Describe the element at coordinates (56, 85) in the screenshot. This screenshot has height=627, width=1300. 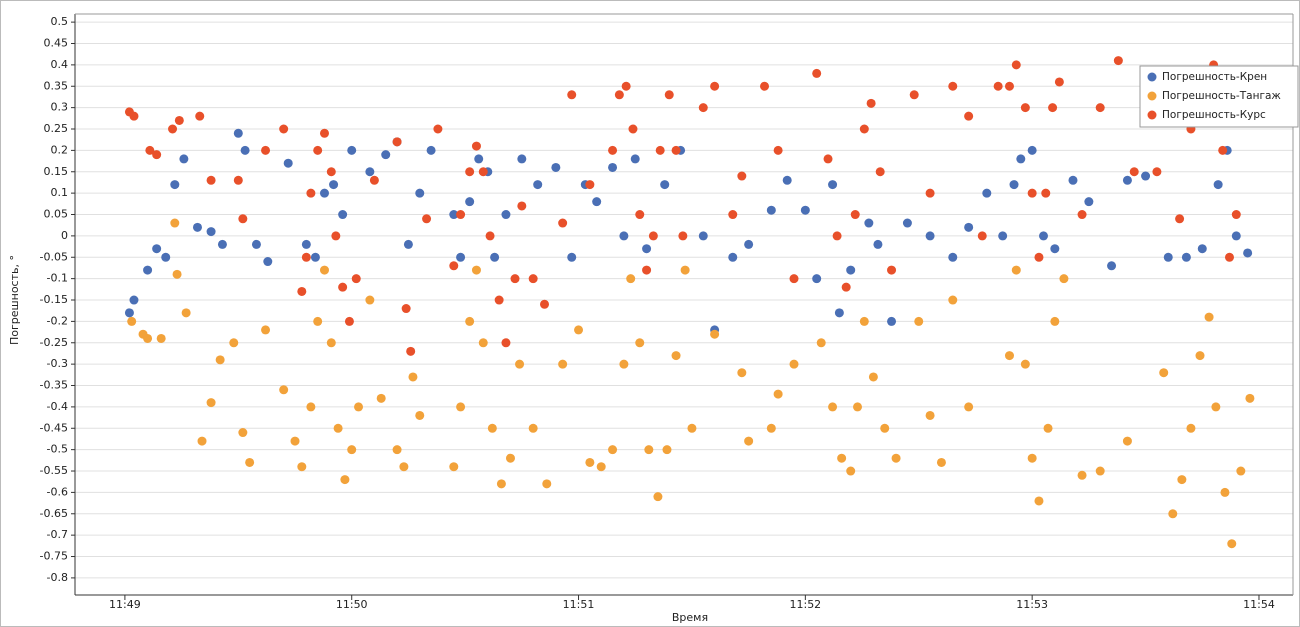
I see `y-tick-label: 0.35` at that location.